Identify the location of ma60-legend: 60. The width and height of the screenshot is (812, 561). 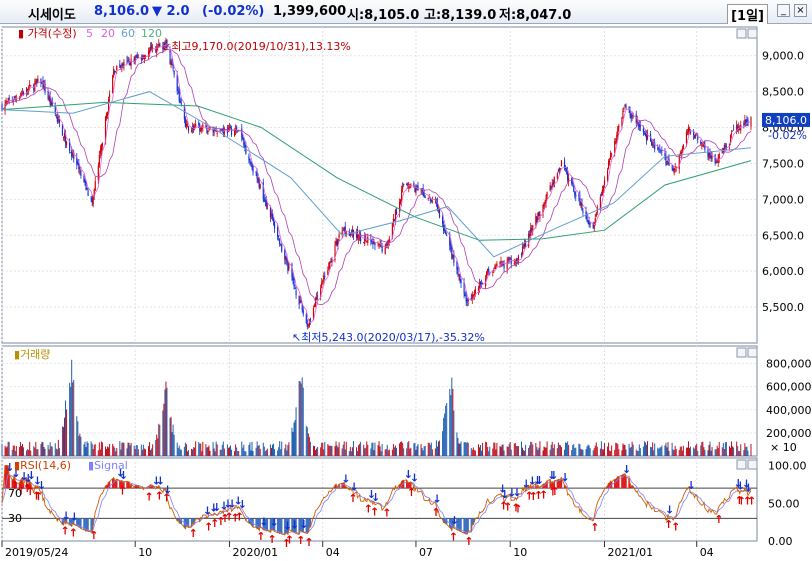
(128, 33).